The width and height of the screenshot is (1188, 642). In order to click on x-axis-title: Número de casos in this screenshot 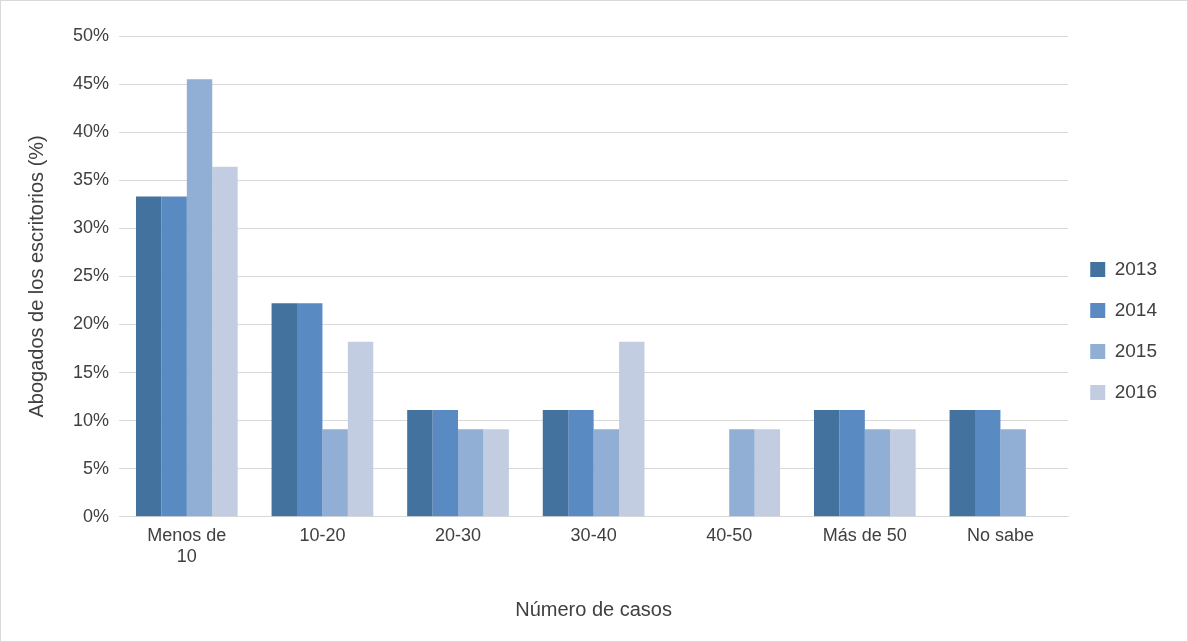, I will do `click(593, 608)`.